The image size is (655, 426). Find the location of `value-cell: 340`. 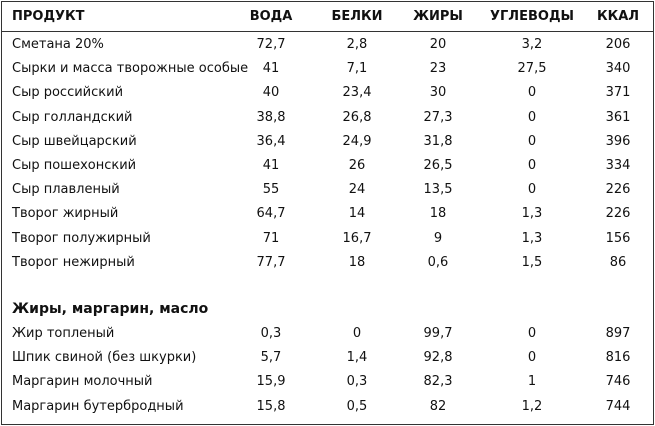

value-cell: 340 is located at coordinates (618, 69).